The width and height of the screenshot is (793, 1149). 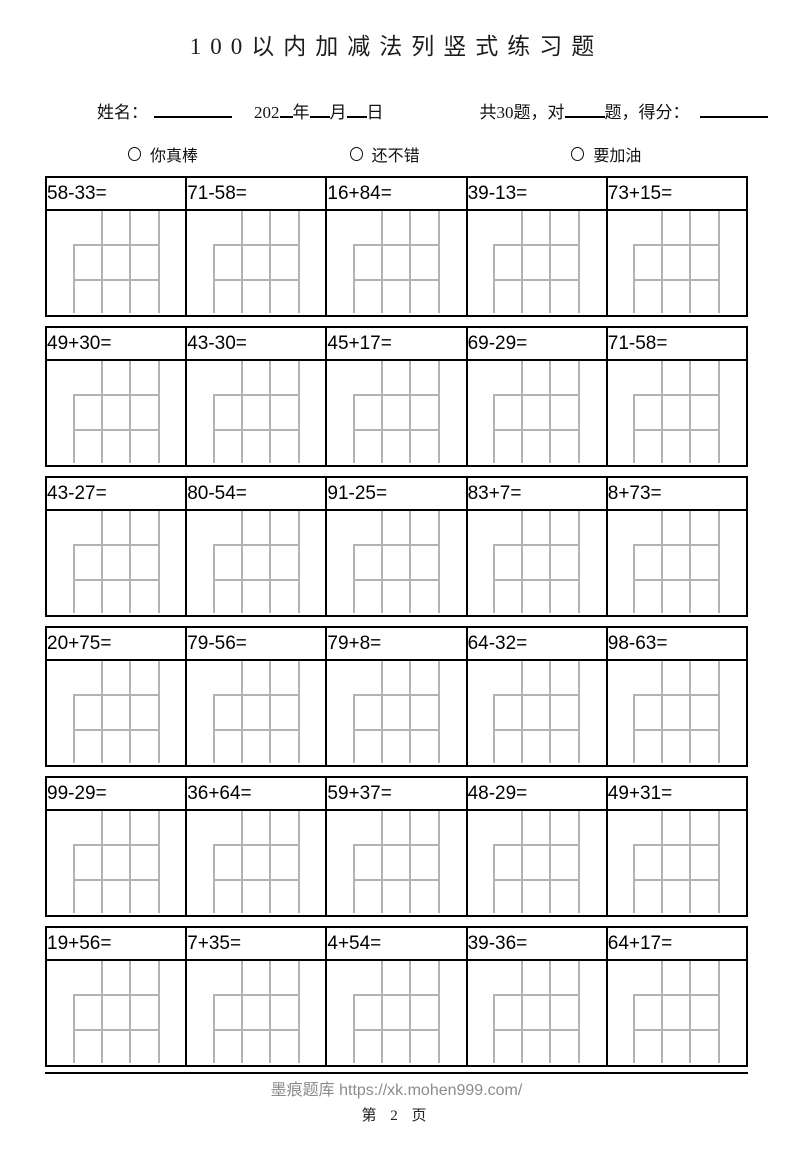 What do you see at coordinates (584, 116) in the screenshot?
I see `correct-count-blank` at bounding box center [584, 116].